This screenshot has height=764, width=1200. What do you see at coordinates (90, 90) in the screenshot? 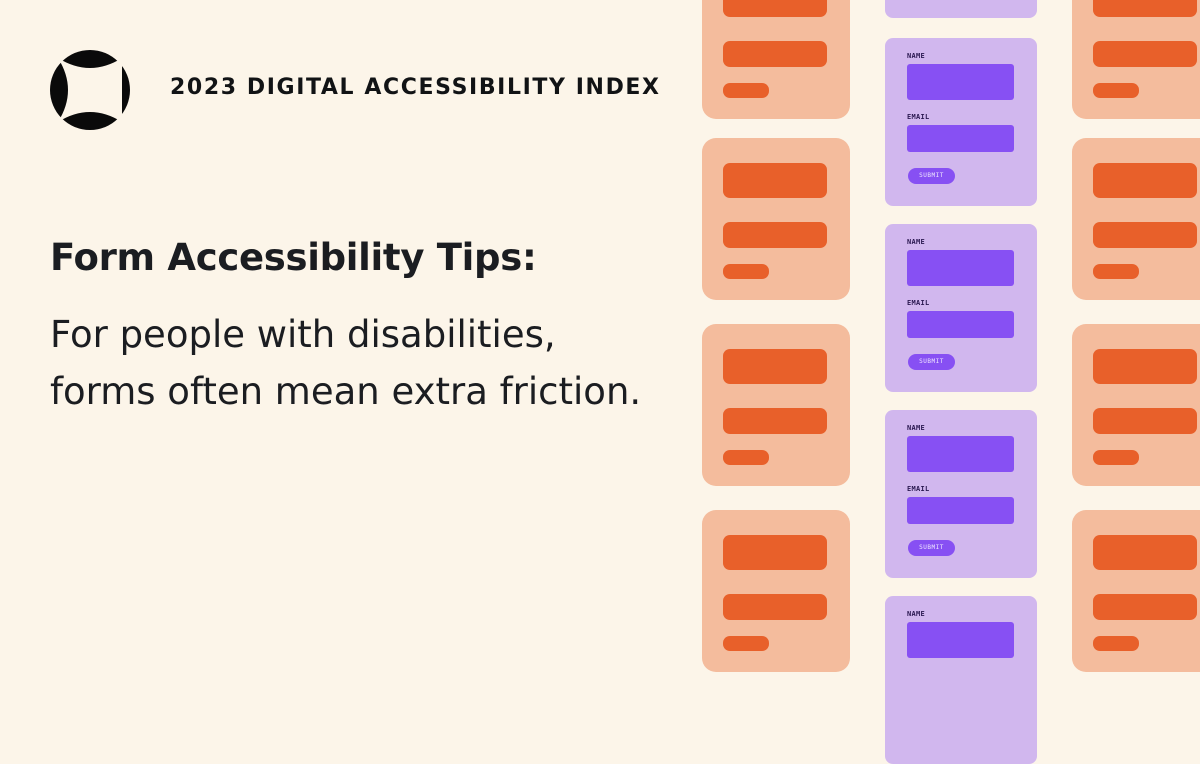
I see `accessibility-index-logo-icon` at bounding box center [90, 90].